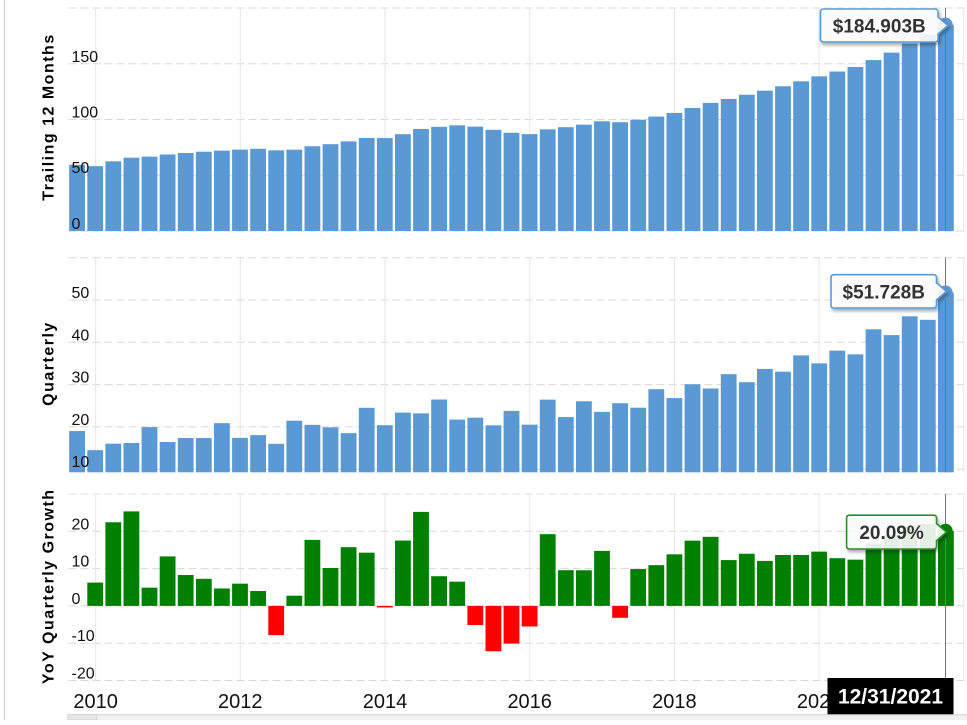  Describe the element at coordinates (884, 292) in the screenshot. I see `svg-text: $51.728B` at that location.